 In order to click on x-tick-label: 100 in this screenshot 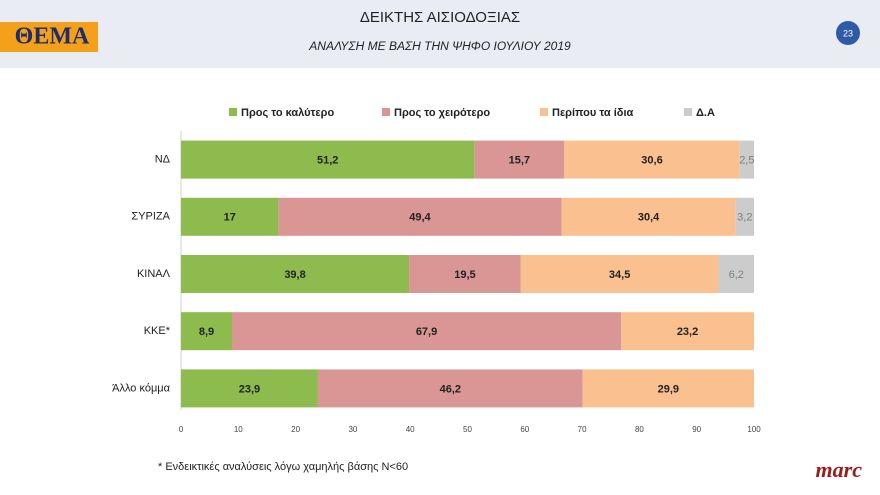, I will do `click(754, 429)`.